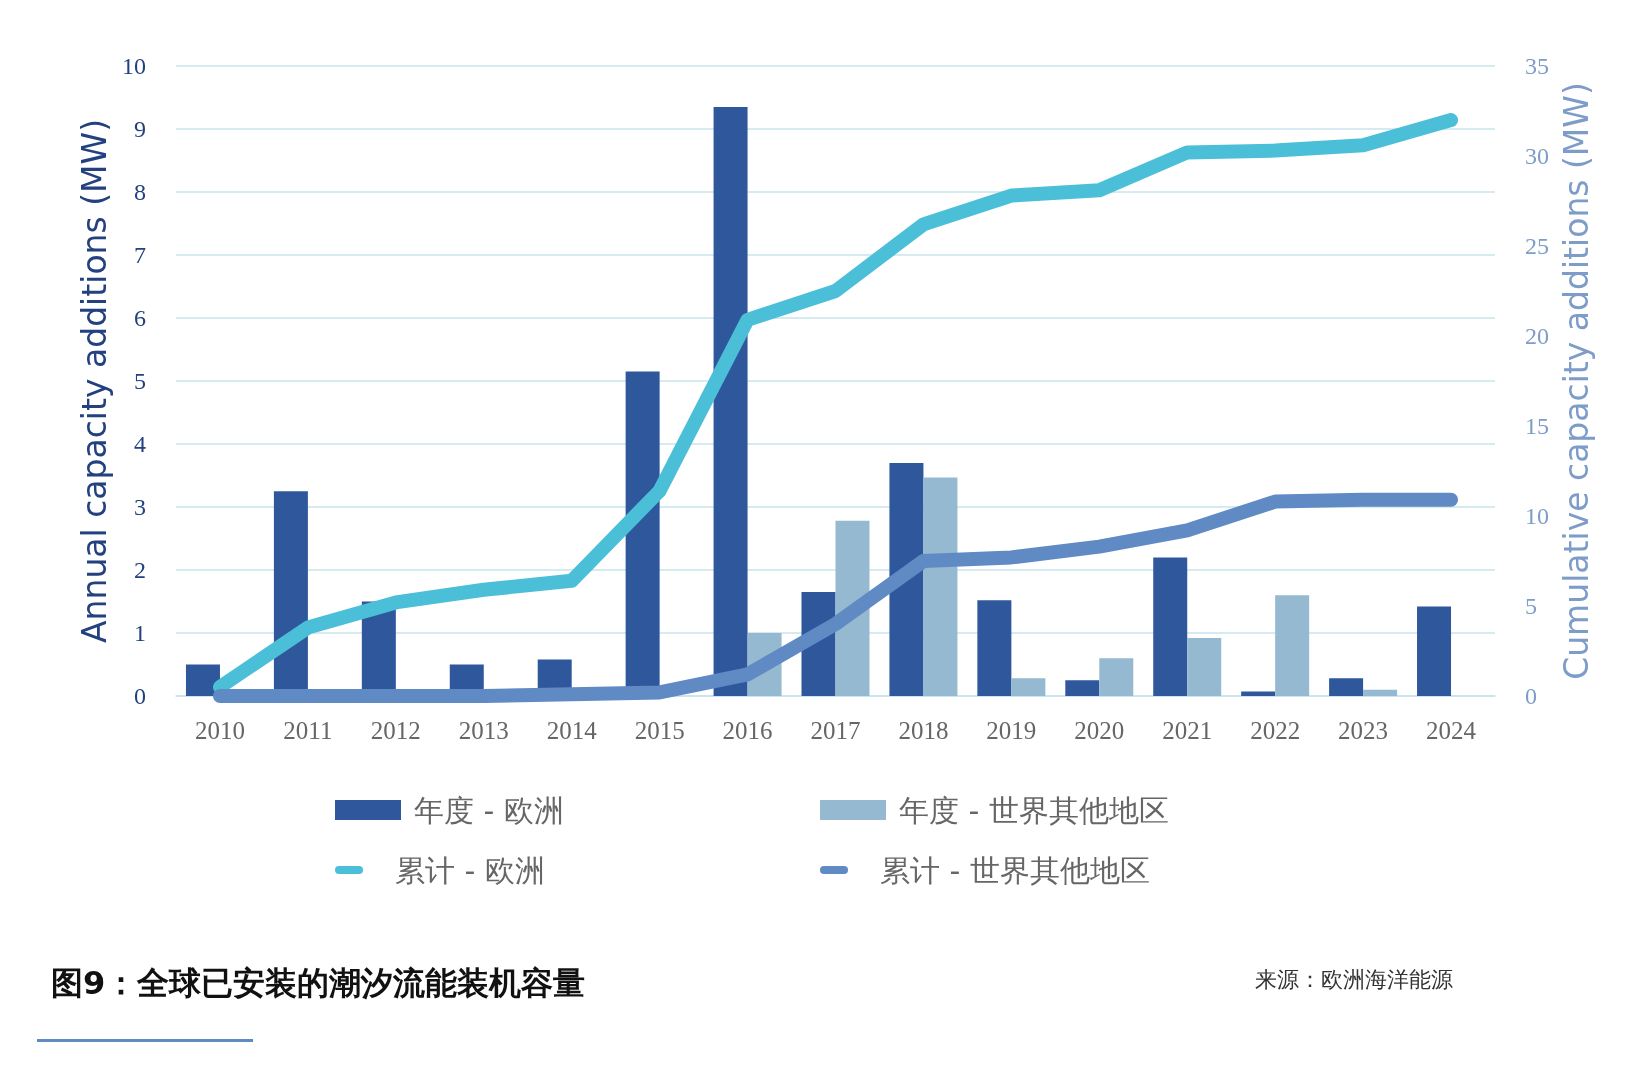 The width and height of the screenshot is (1649, 1078). I want to click on x-tick-label: 2015, so click(659, 730).